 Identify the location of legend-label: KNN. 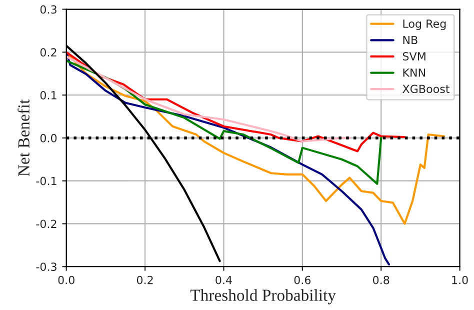
(414, 72).